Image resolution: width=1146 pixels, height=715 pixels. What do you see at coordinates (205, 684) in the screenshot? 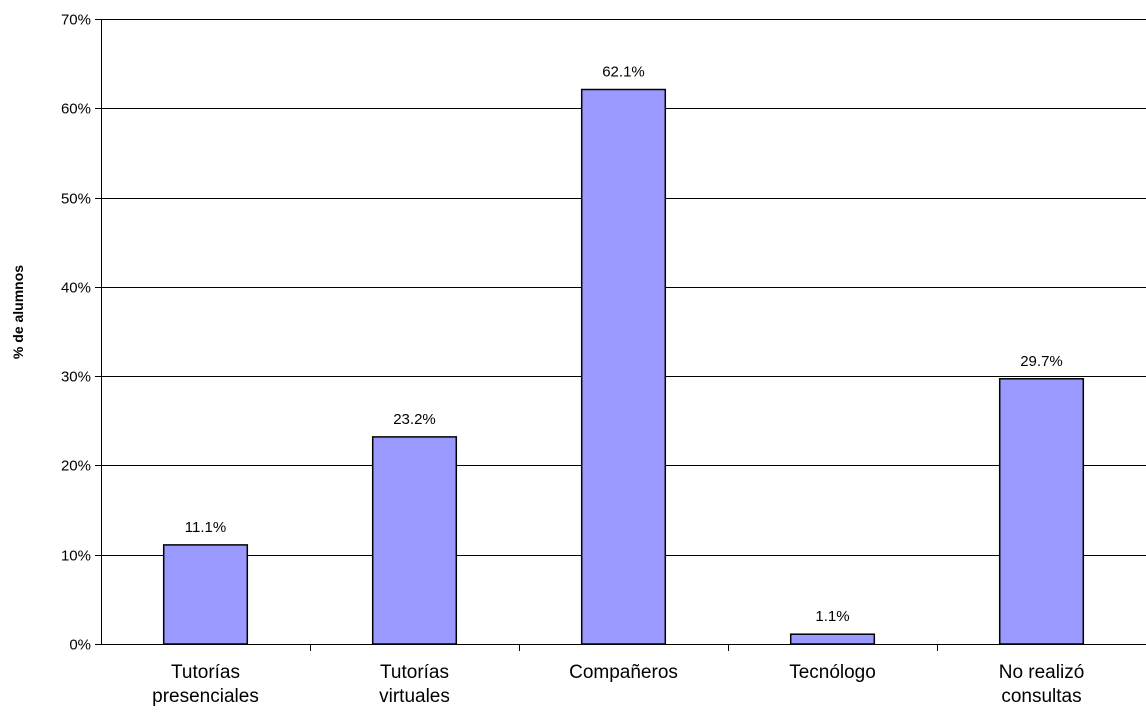
I see `category-label: Tutorías presenciales` at bounding box center [205, 684].